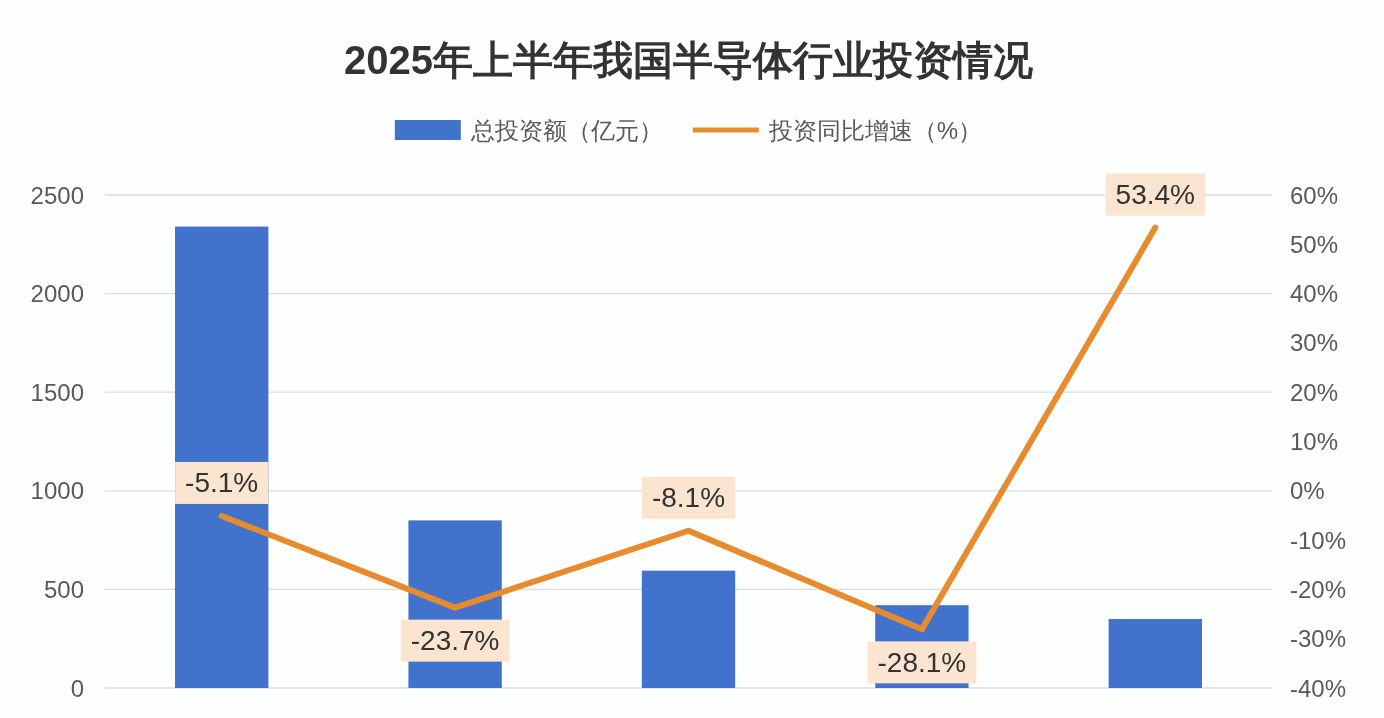  I want to click on y2-tick-label: -20%, so click(1318, 589).